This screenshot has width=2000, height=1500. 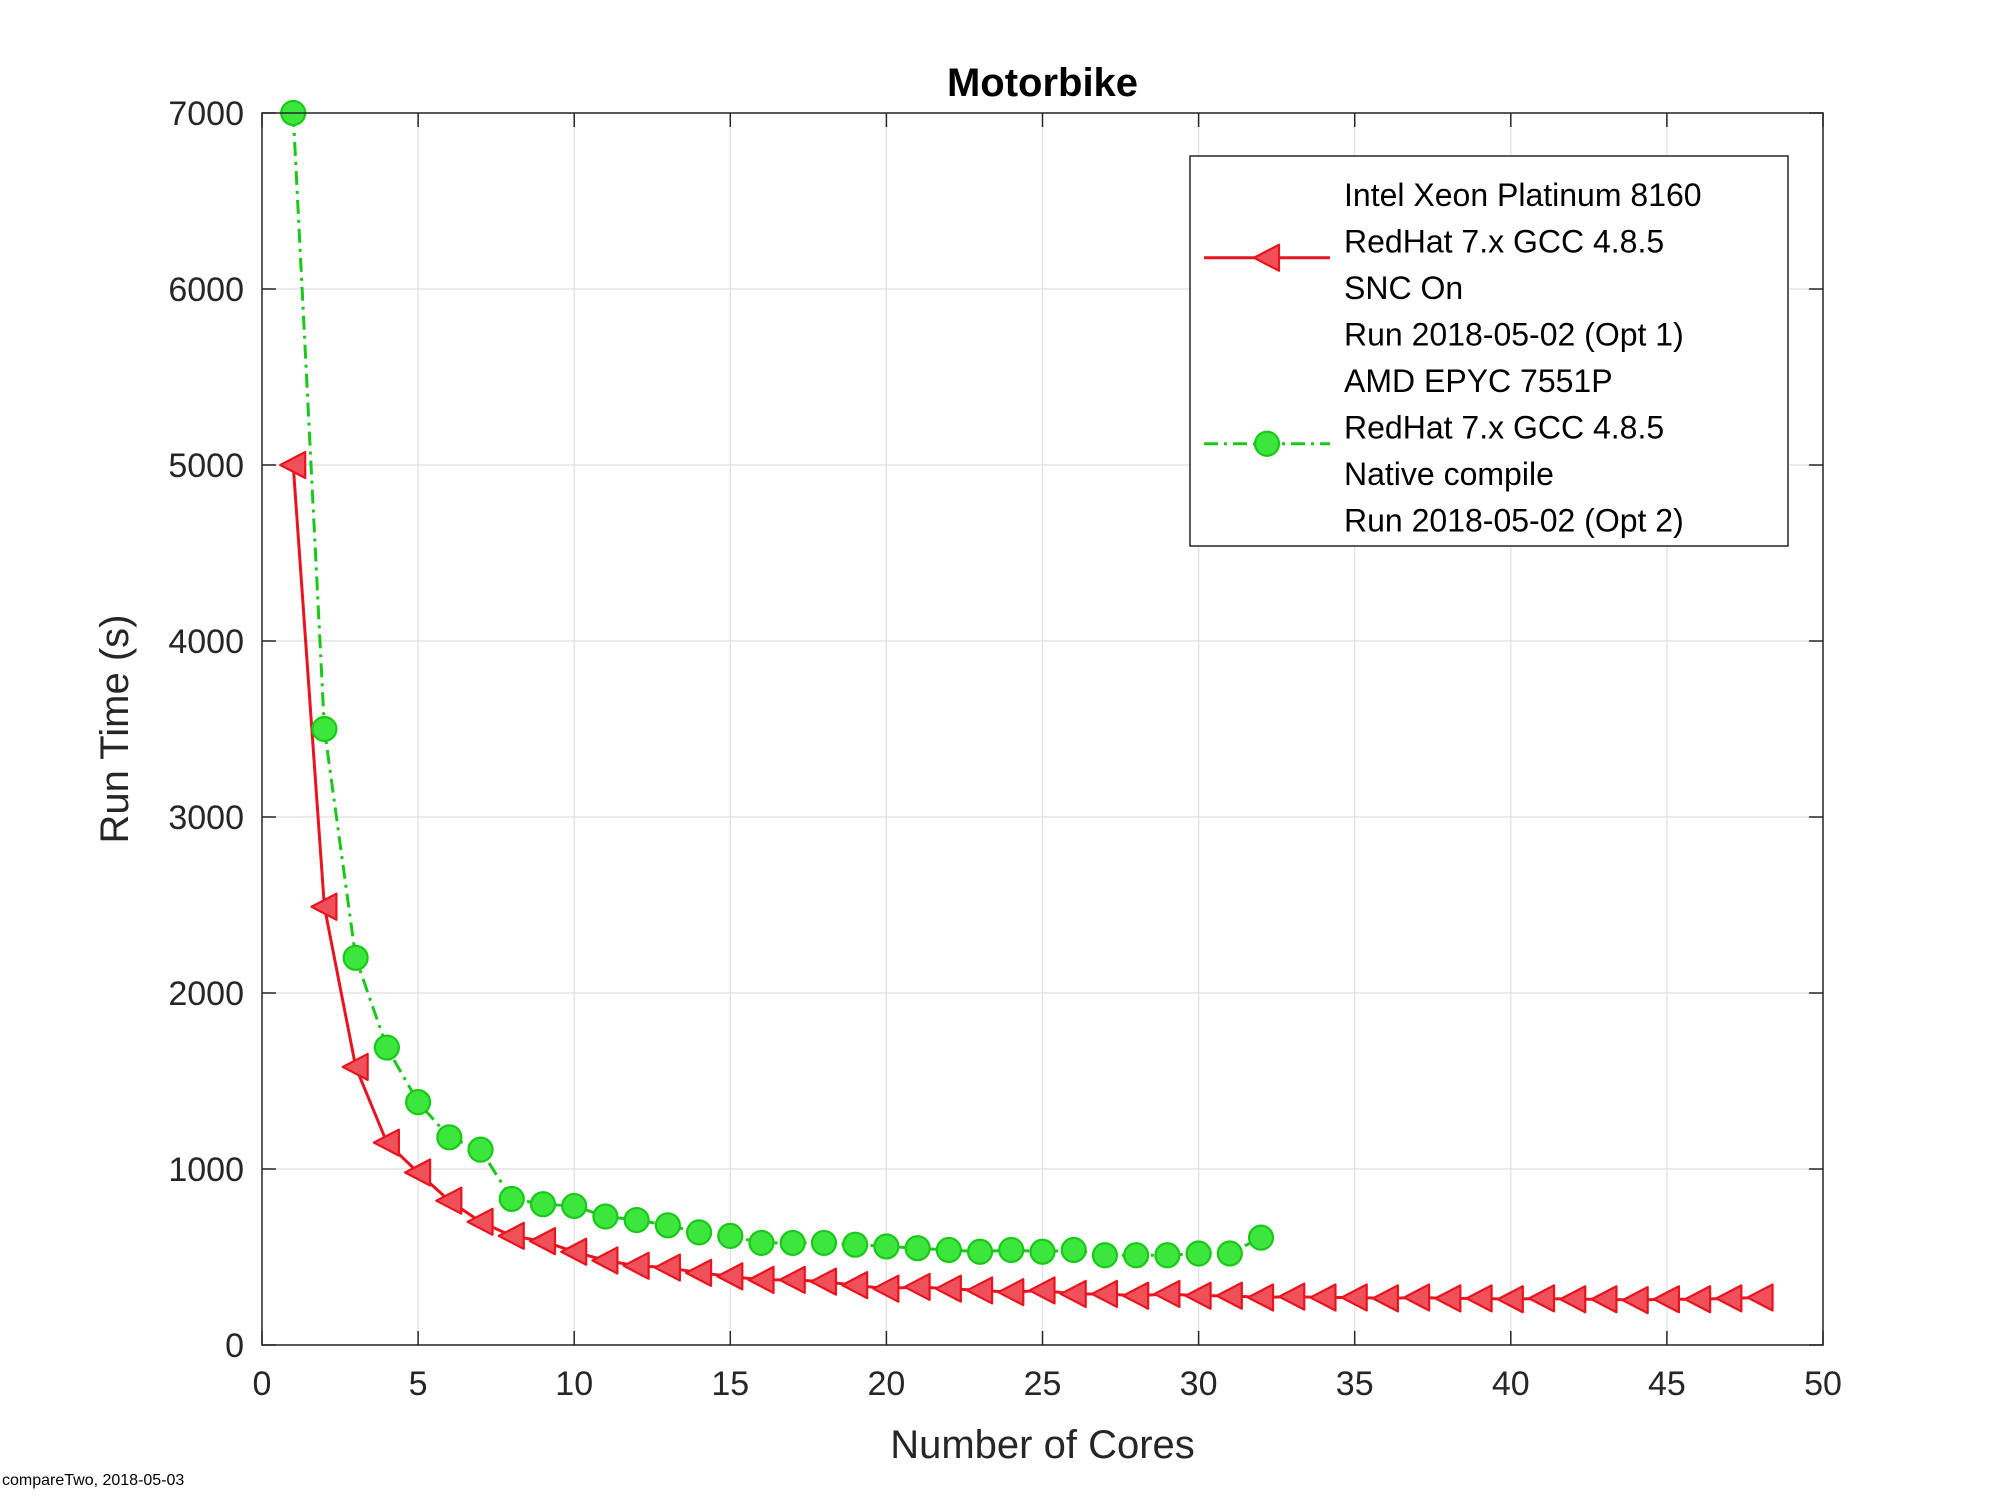 What do you see at coordinates (1355, 1384) in the screenshot?
I see `x-tick-label: 35` at bounding box center [1355, 1384].